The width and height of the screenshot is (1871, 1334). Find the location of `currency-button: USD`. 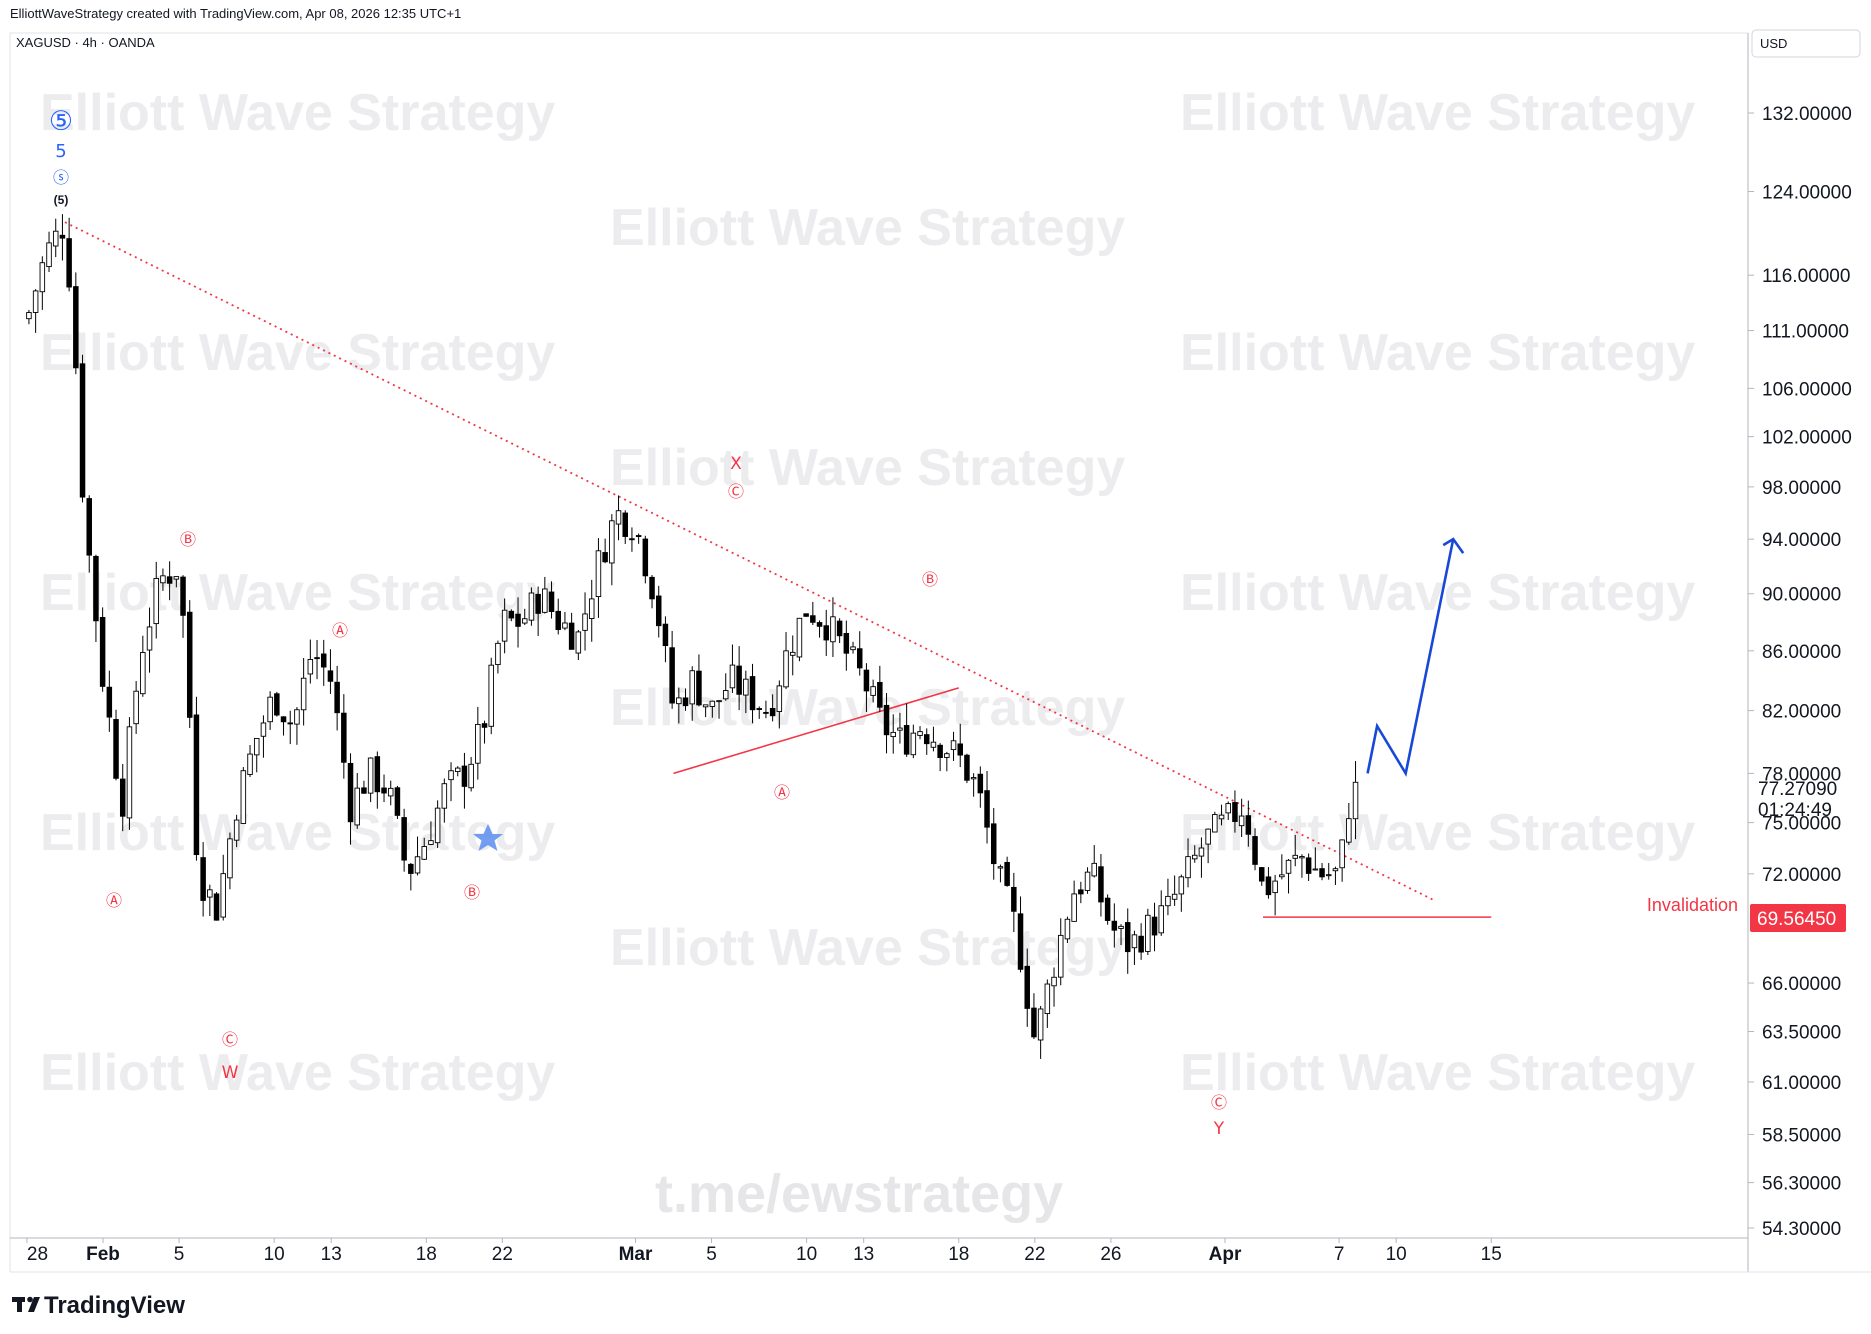

currency-button: USD is located at coordinates (1806, 43).